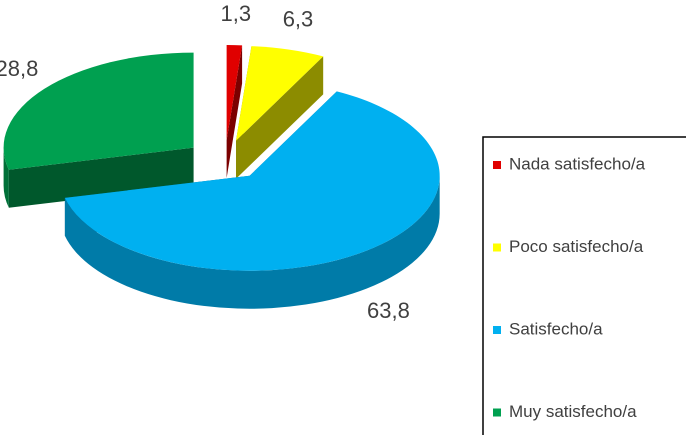  I want to click on legend-label: Muy satisfecho/a, so click(573, 411).